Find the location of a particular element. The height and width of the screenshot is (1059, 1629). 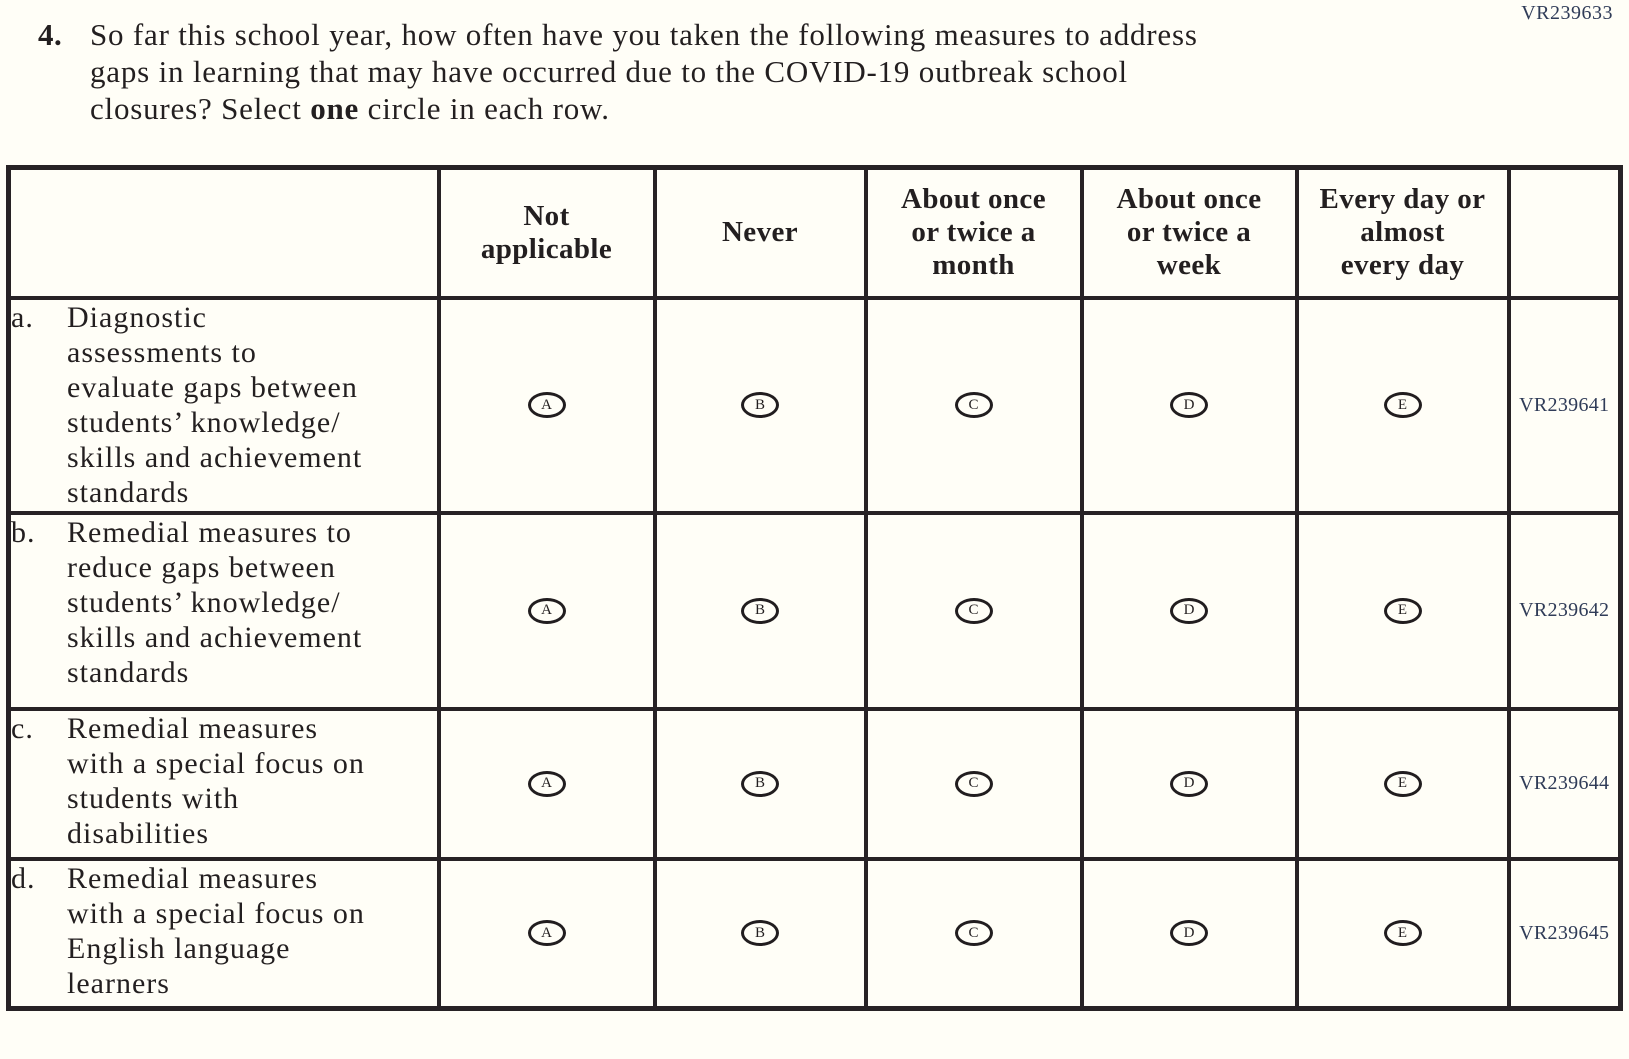

bubble-c-E: E is located at coordinates (1402, 783).